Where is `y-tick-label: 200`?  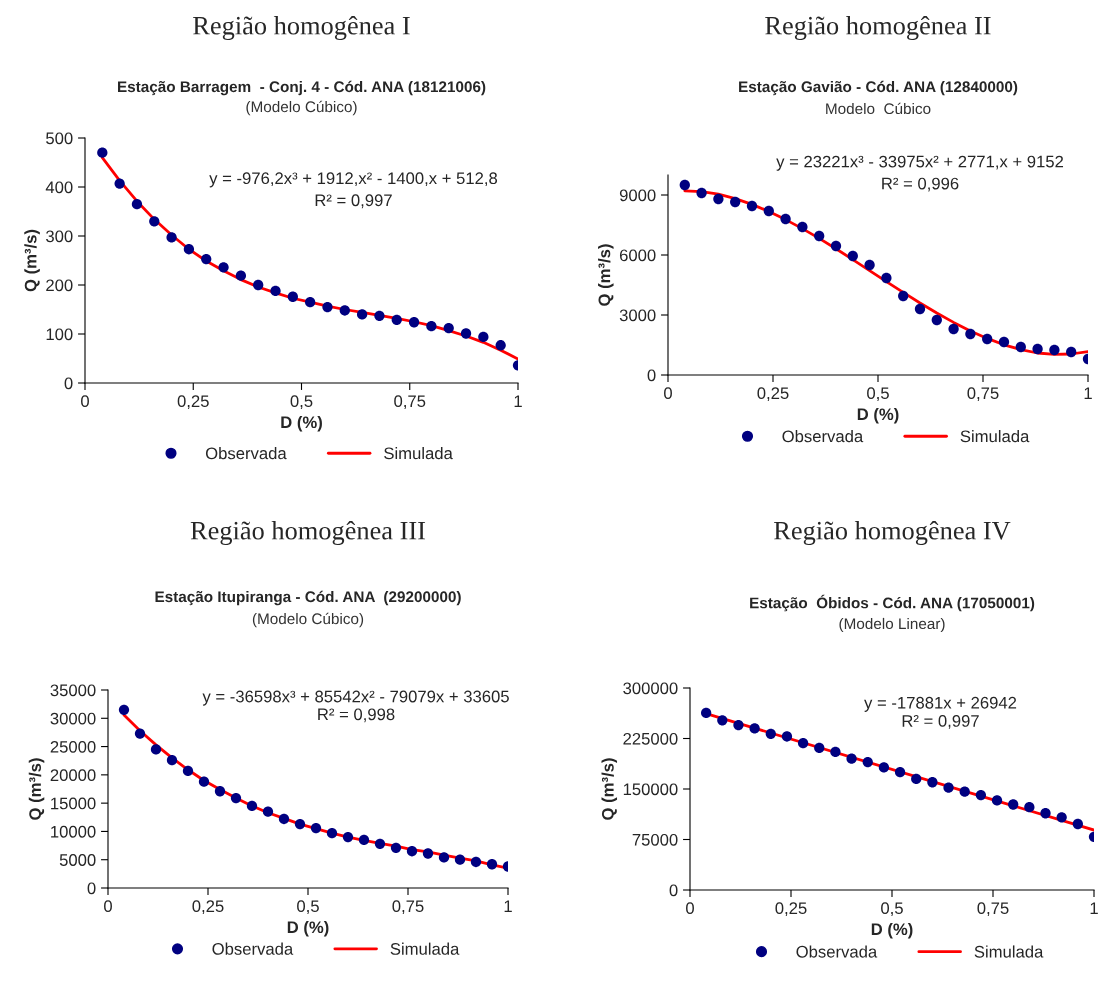
y-tick-label: 200 is located at coordinates (59, 285).